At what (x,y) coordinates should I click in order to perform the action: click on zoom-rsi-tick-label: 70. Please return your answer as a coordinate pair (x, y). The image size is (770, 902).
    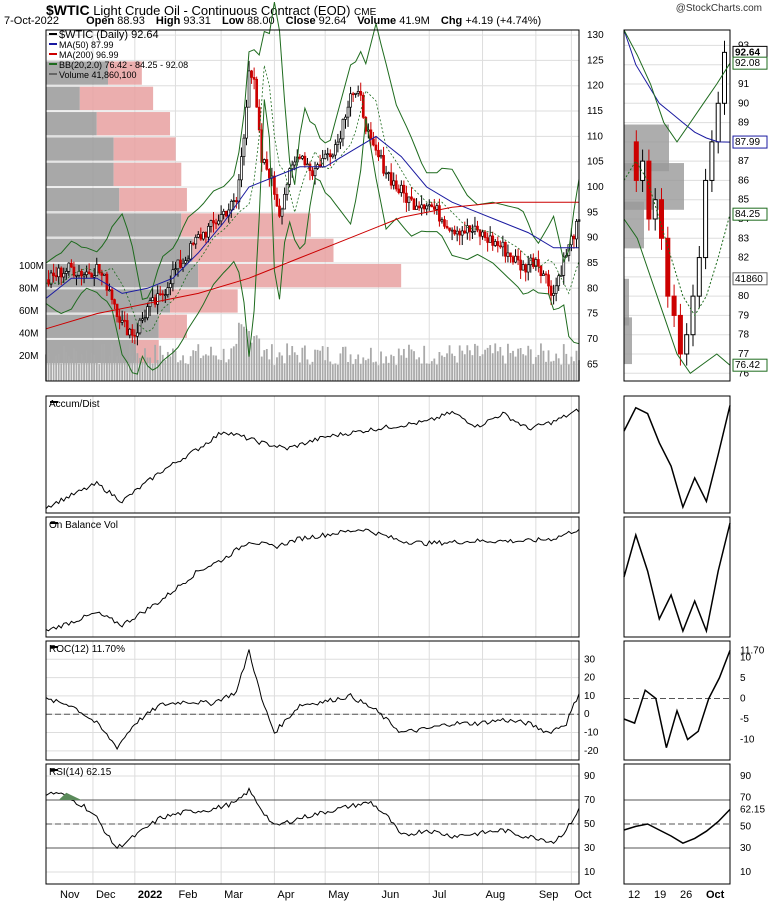
    Looking at the image, I should click on (746, 798).